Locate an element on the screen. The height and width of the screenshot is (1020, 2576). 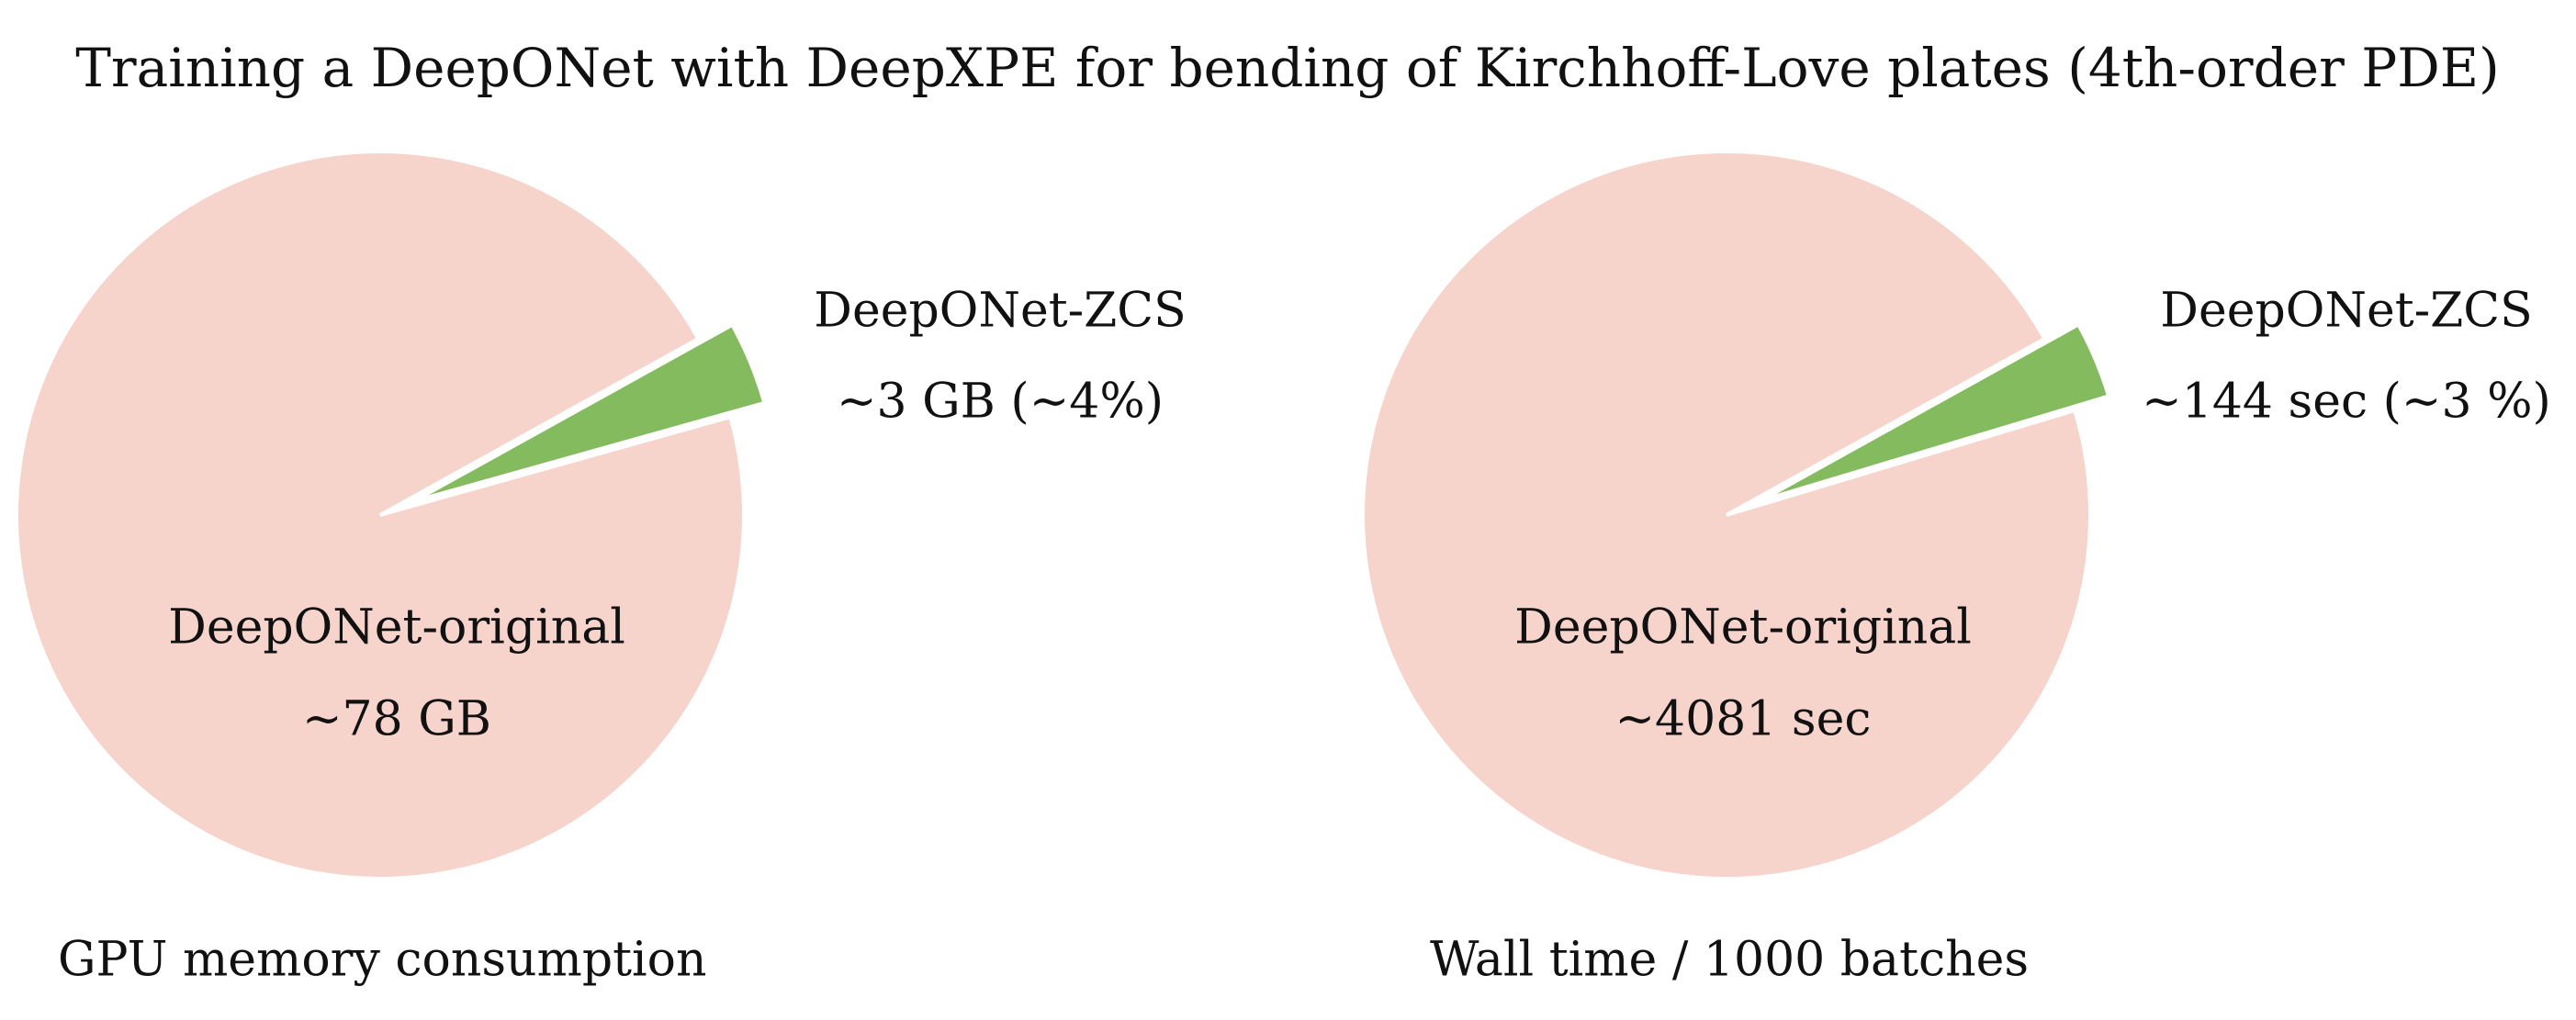
chart-caption: Wall time / 1000 batches is located at coordinates (1729, 960).